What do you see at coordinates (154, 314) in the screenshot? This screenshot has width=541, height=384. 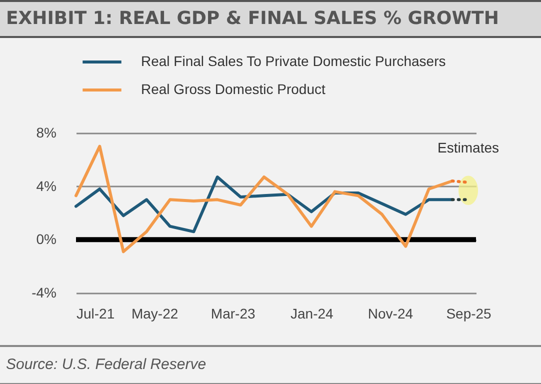 I see `x-tick-label: May-22` at bounding box center [154, 314].